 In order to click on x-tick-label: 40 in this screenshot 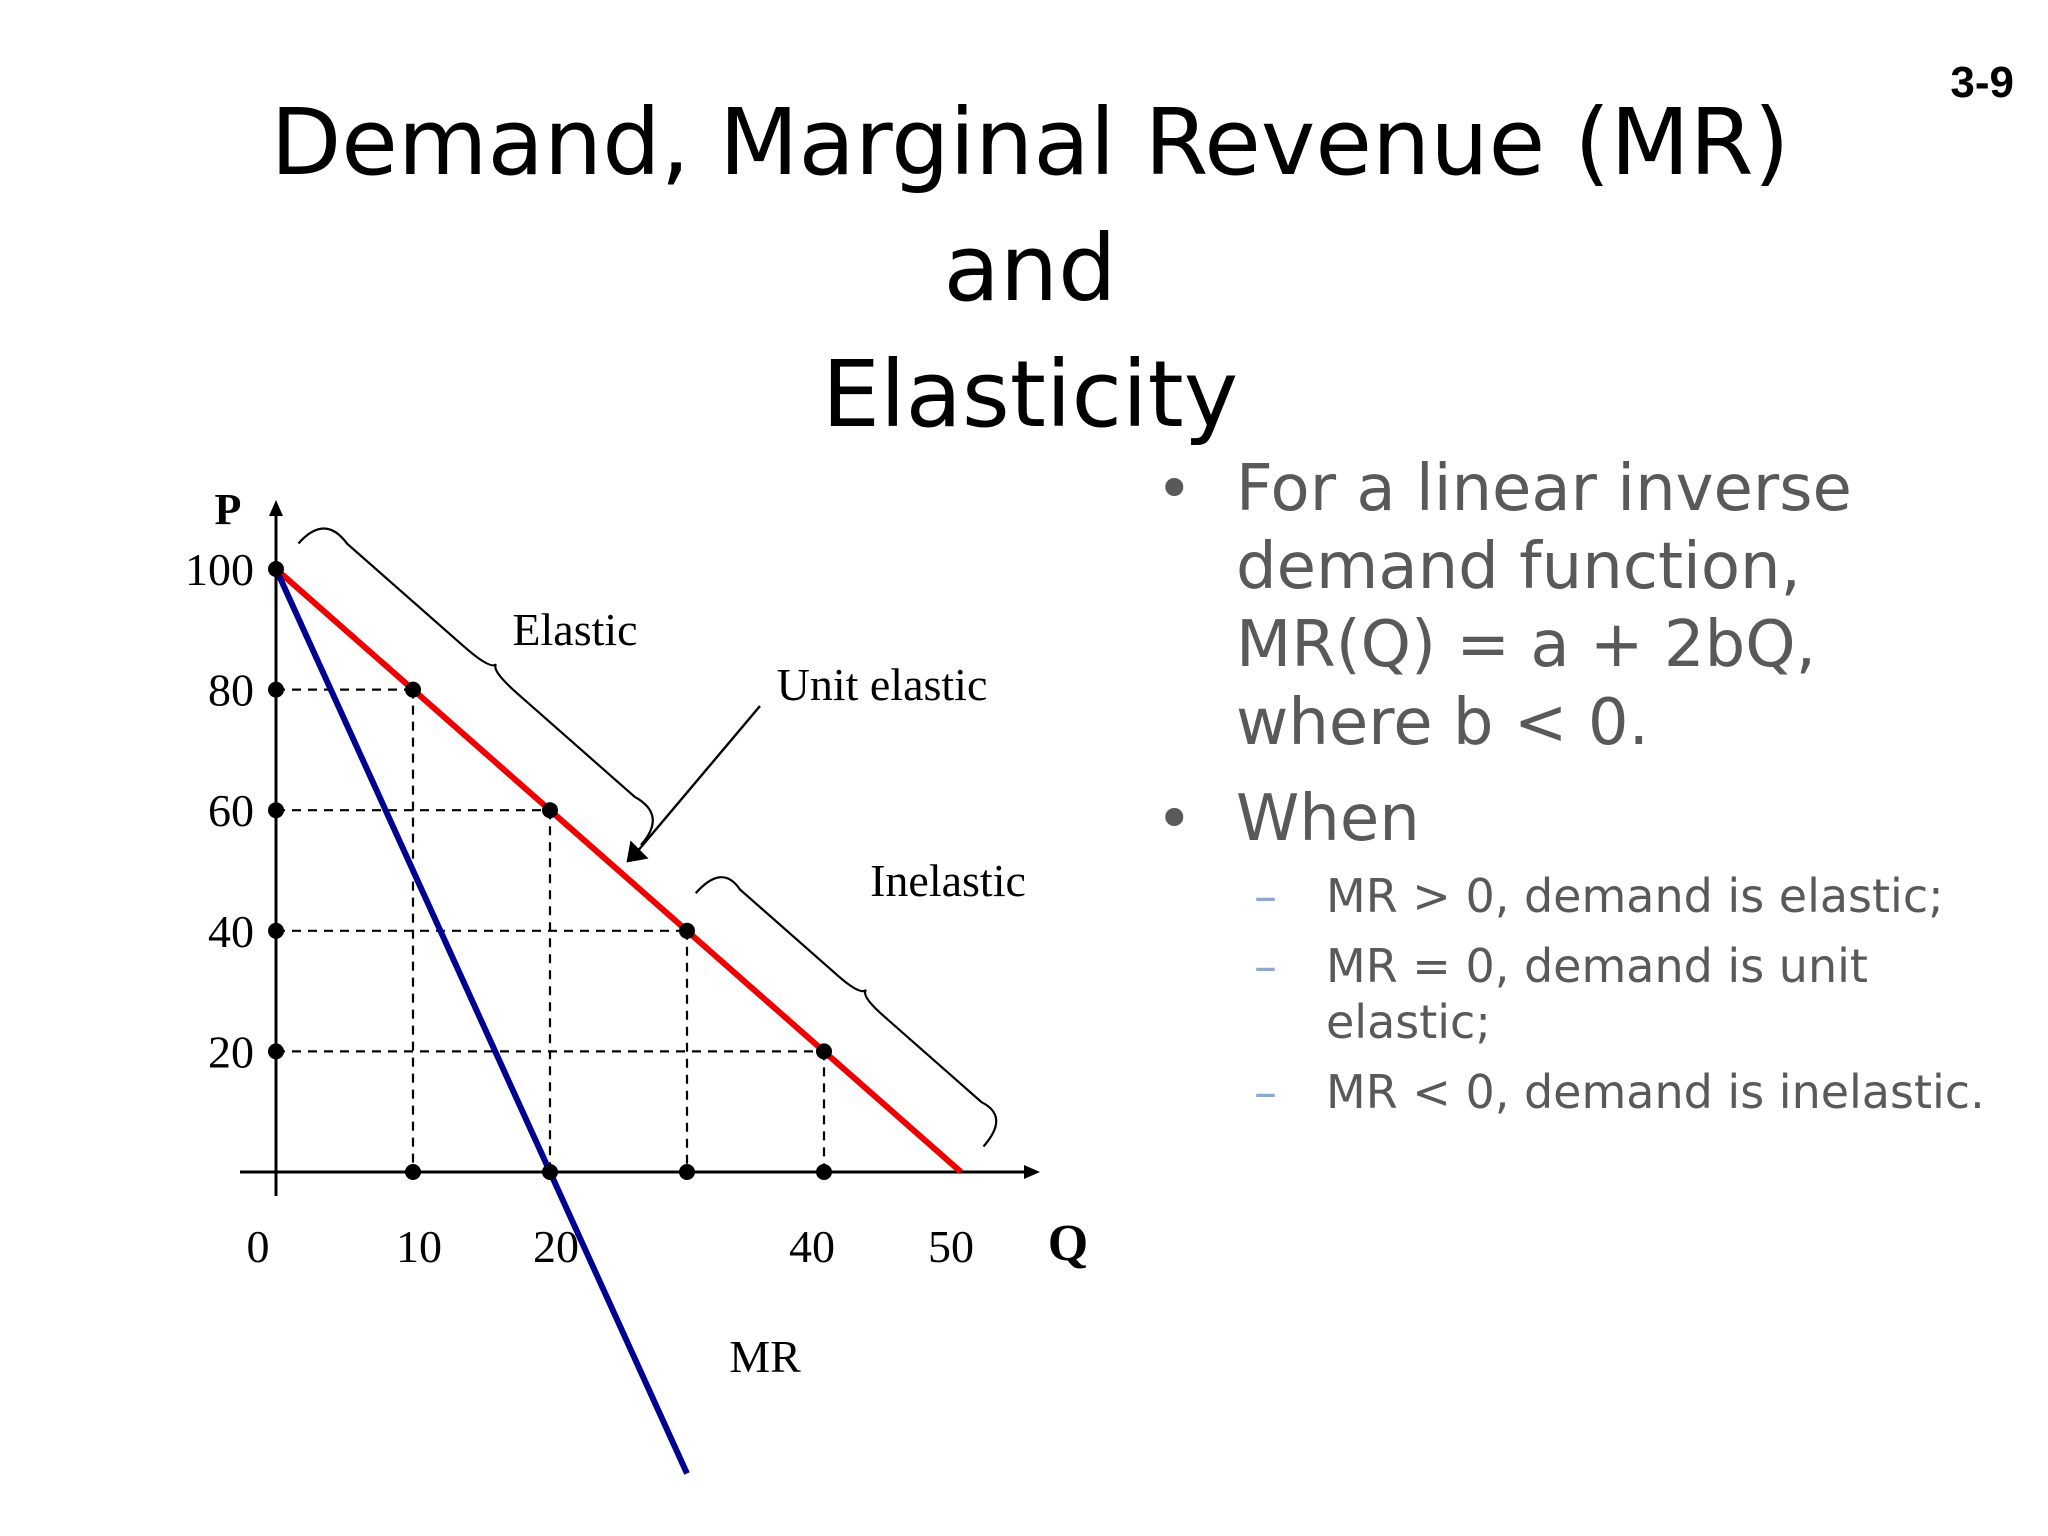, I will do `click(812, 1246)`.